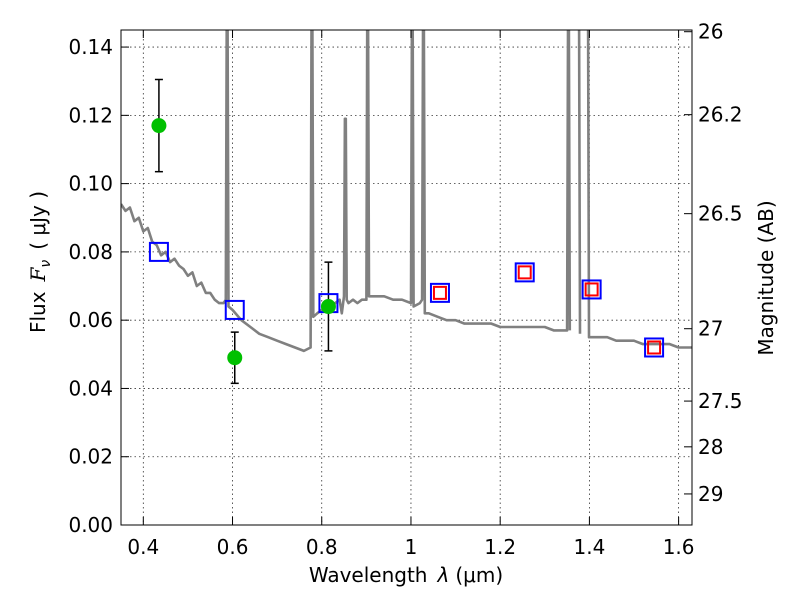 The height and width of the screenshot is (600, 800). I want to click on x-tick-label: 1.4, so click(589, 547).